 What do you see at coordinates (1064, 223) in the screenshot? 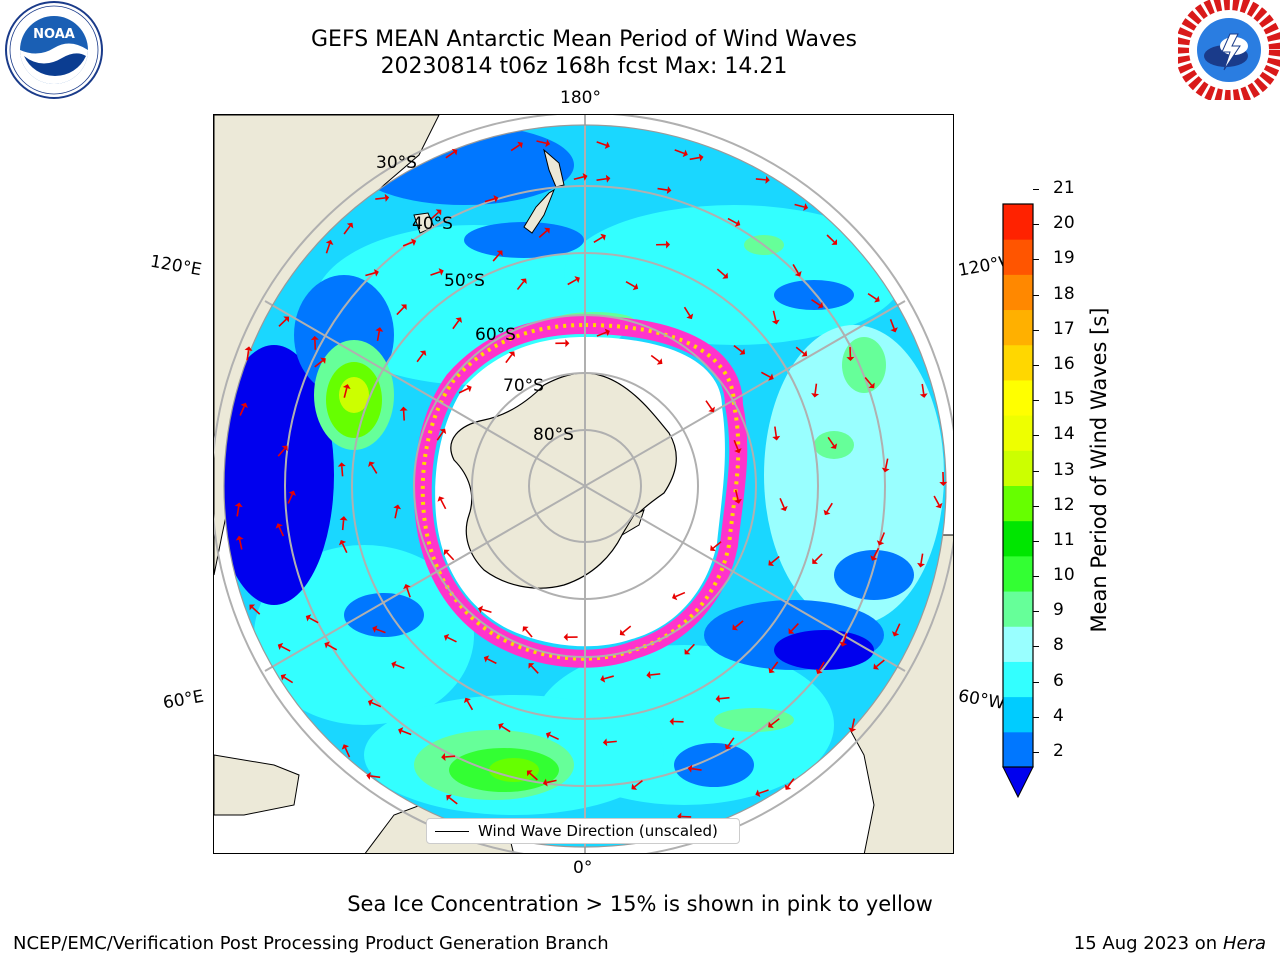
I see `colorbar-tick-label: 20` at bounding box center [1064, 223].